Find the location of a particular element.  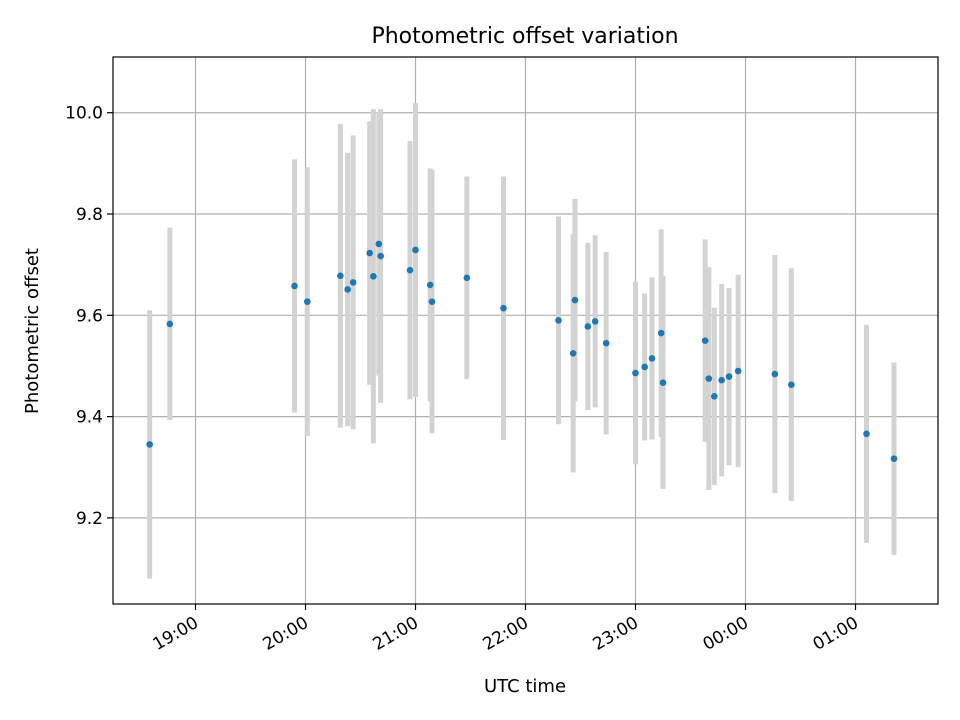

y-tick-label: 9.6 is located at coordinates (89, 316).